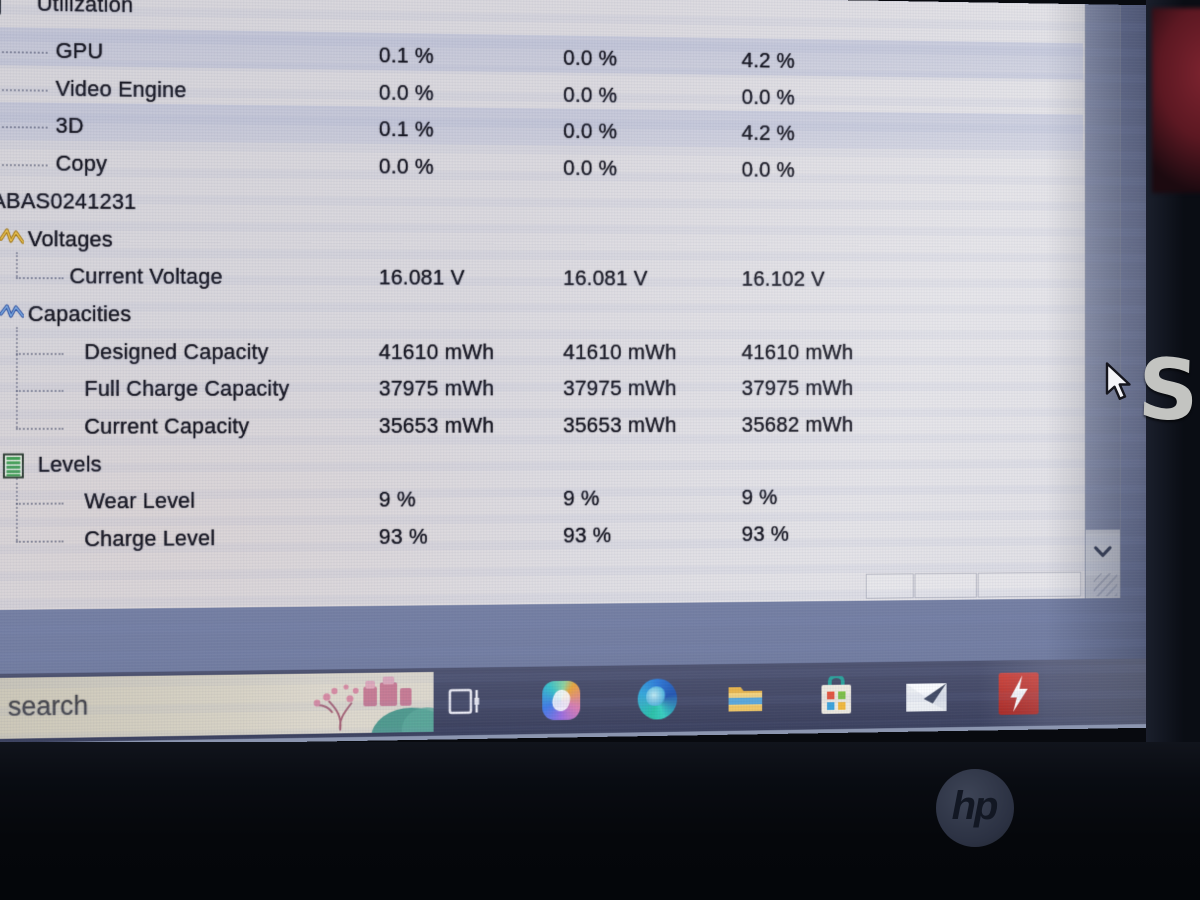  What do you see at coordinates (541, 316) in the screenshot?
I see `sensor-group-capacities: Capacities` at bounding box center [541, 316].